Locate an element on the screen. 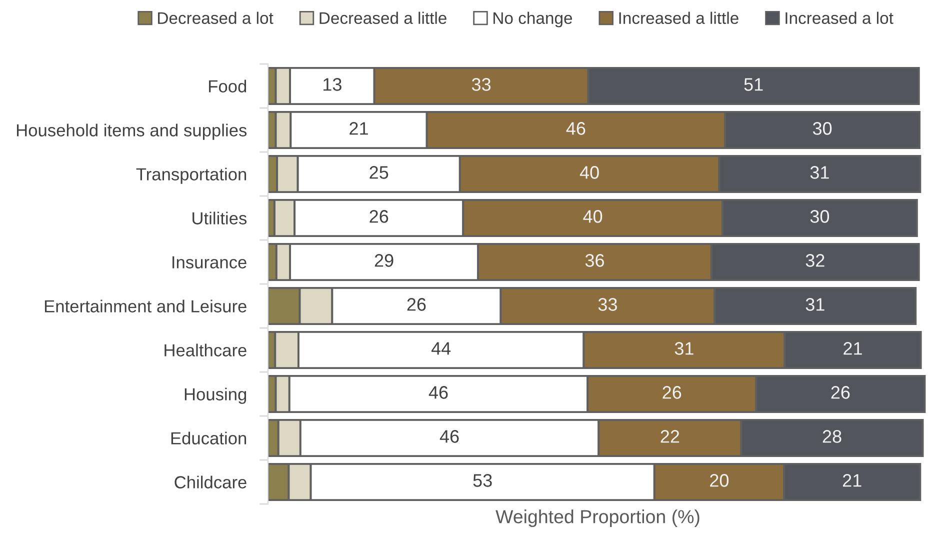  legend-label: Decreased a lot is located at coordinates (216, 18).